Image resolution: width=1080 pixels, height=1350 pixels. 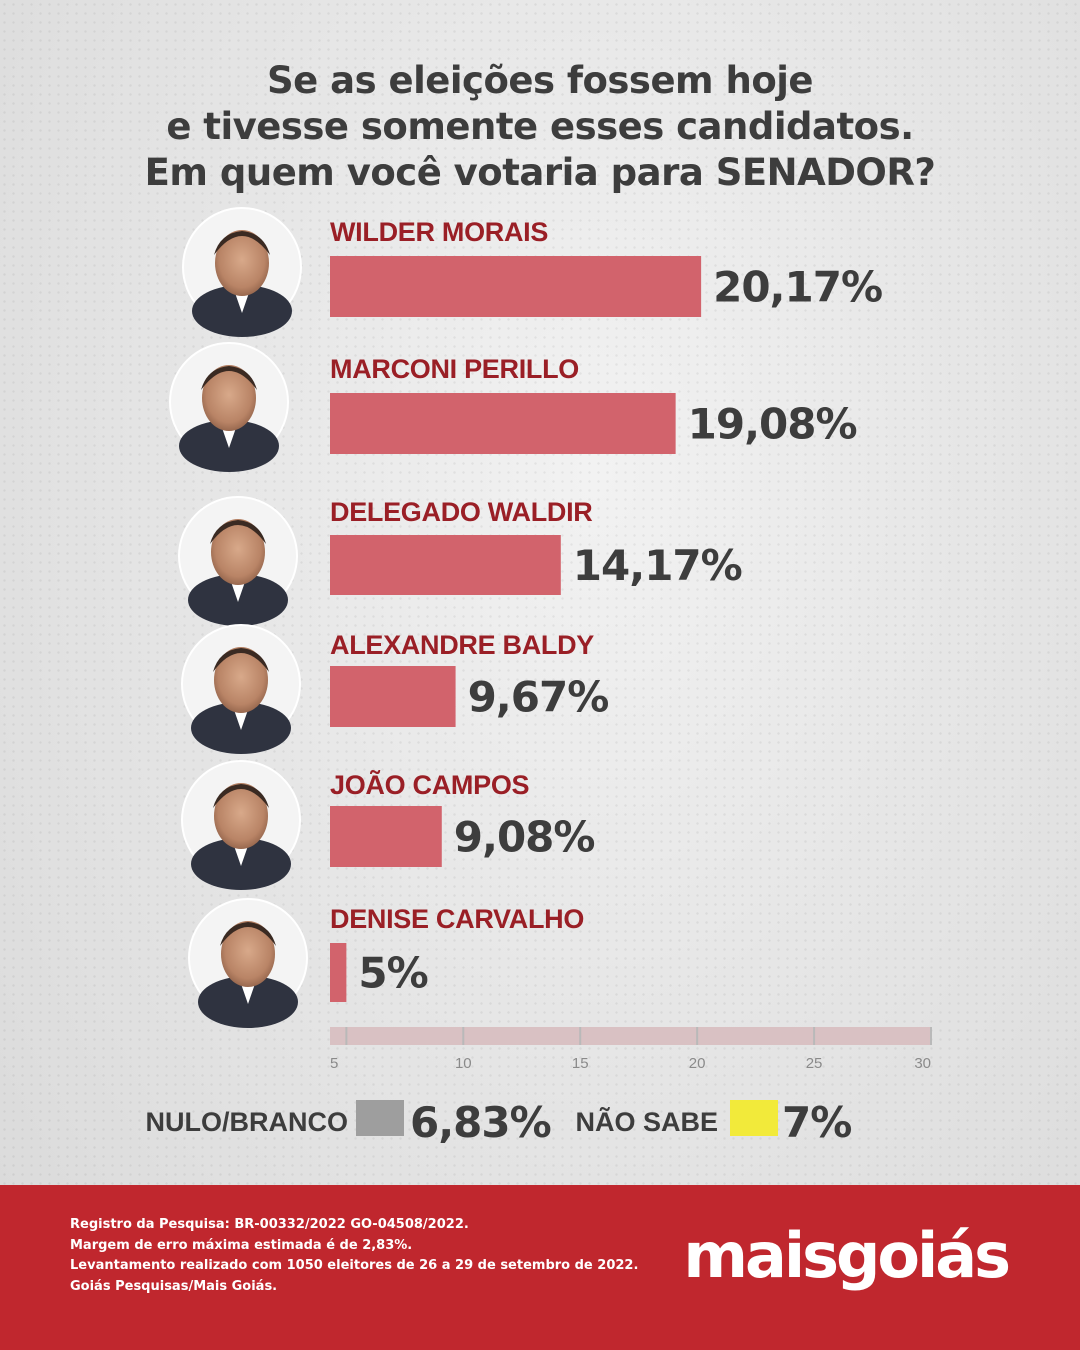 What do you see at coordinates (922, 1063) in the screenshot?
I see `tick-label-30: 30` at bounding box center [922, 1063].